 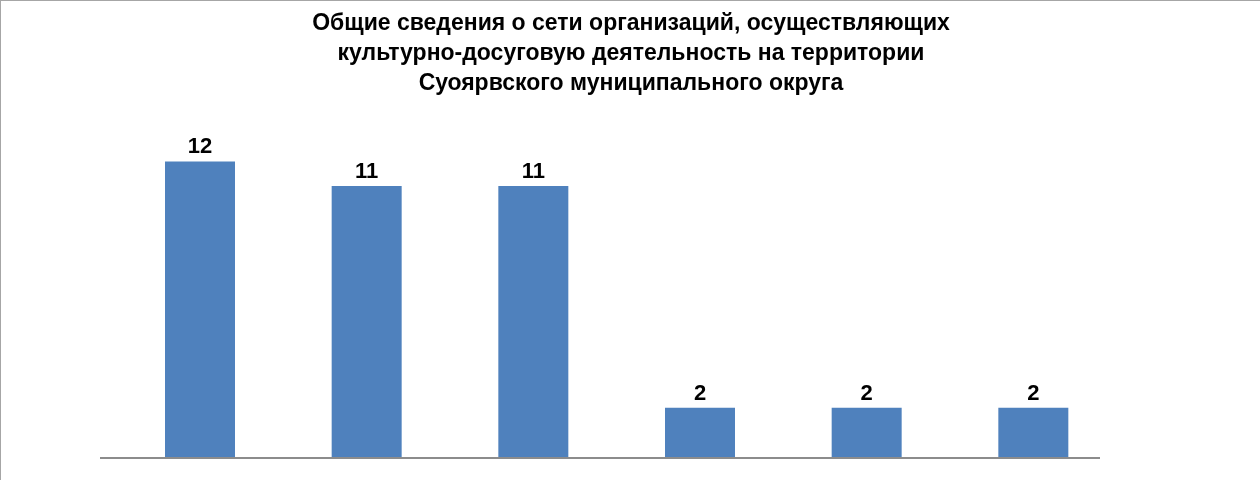 I want to click on data-label: 12, so click(x=200, y=146).